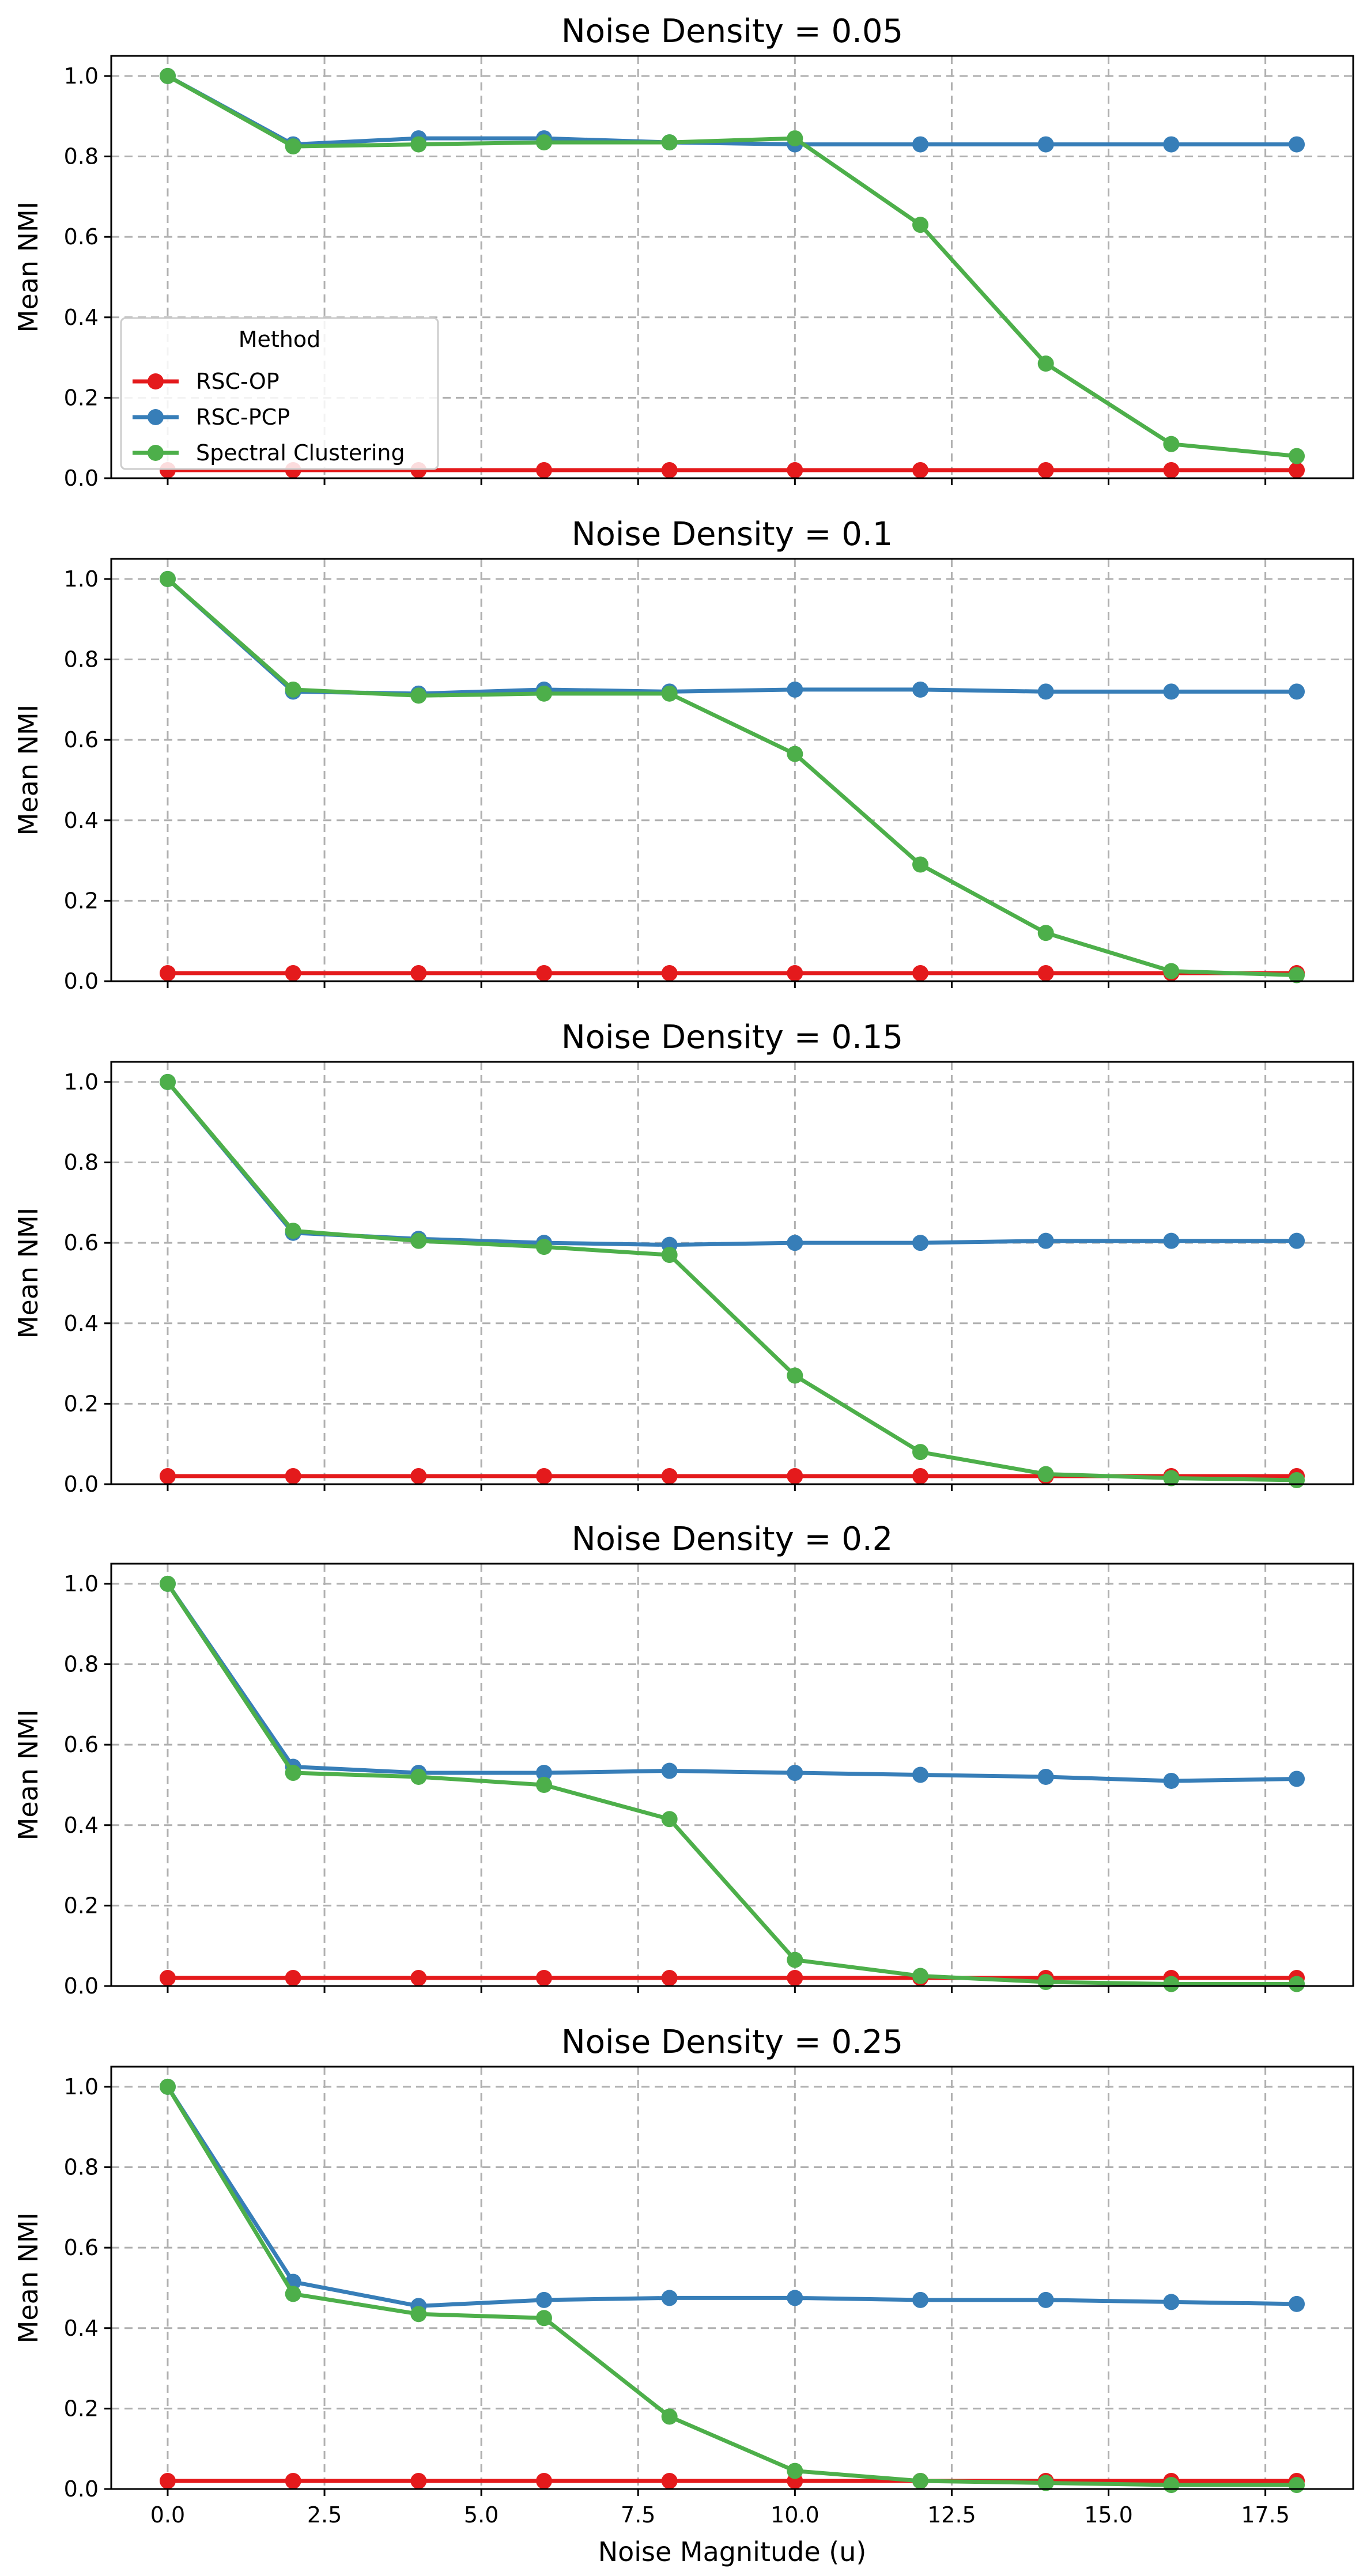 The width and height of the screenshot is (1367, 2576). What do you see at coordinates (732, 2481) in the screenshot?
I see `series-rsc-op` at bounding box center [732, 2481].